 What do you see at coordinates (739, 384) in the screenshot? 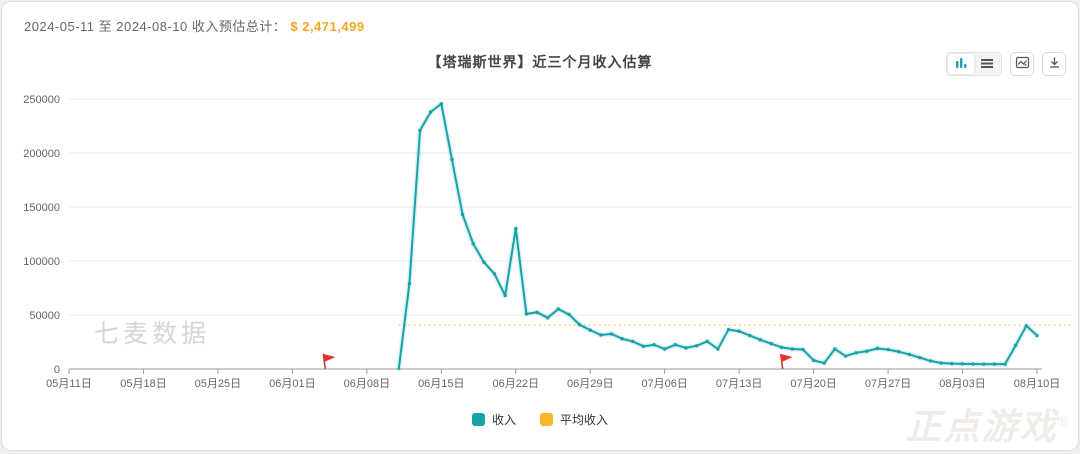
I see `x-axis-tick-label: 07月13日` at bounding box center [739, 384].